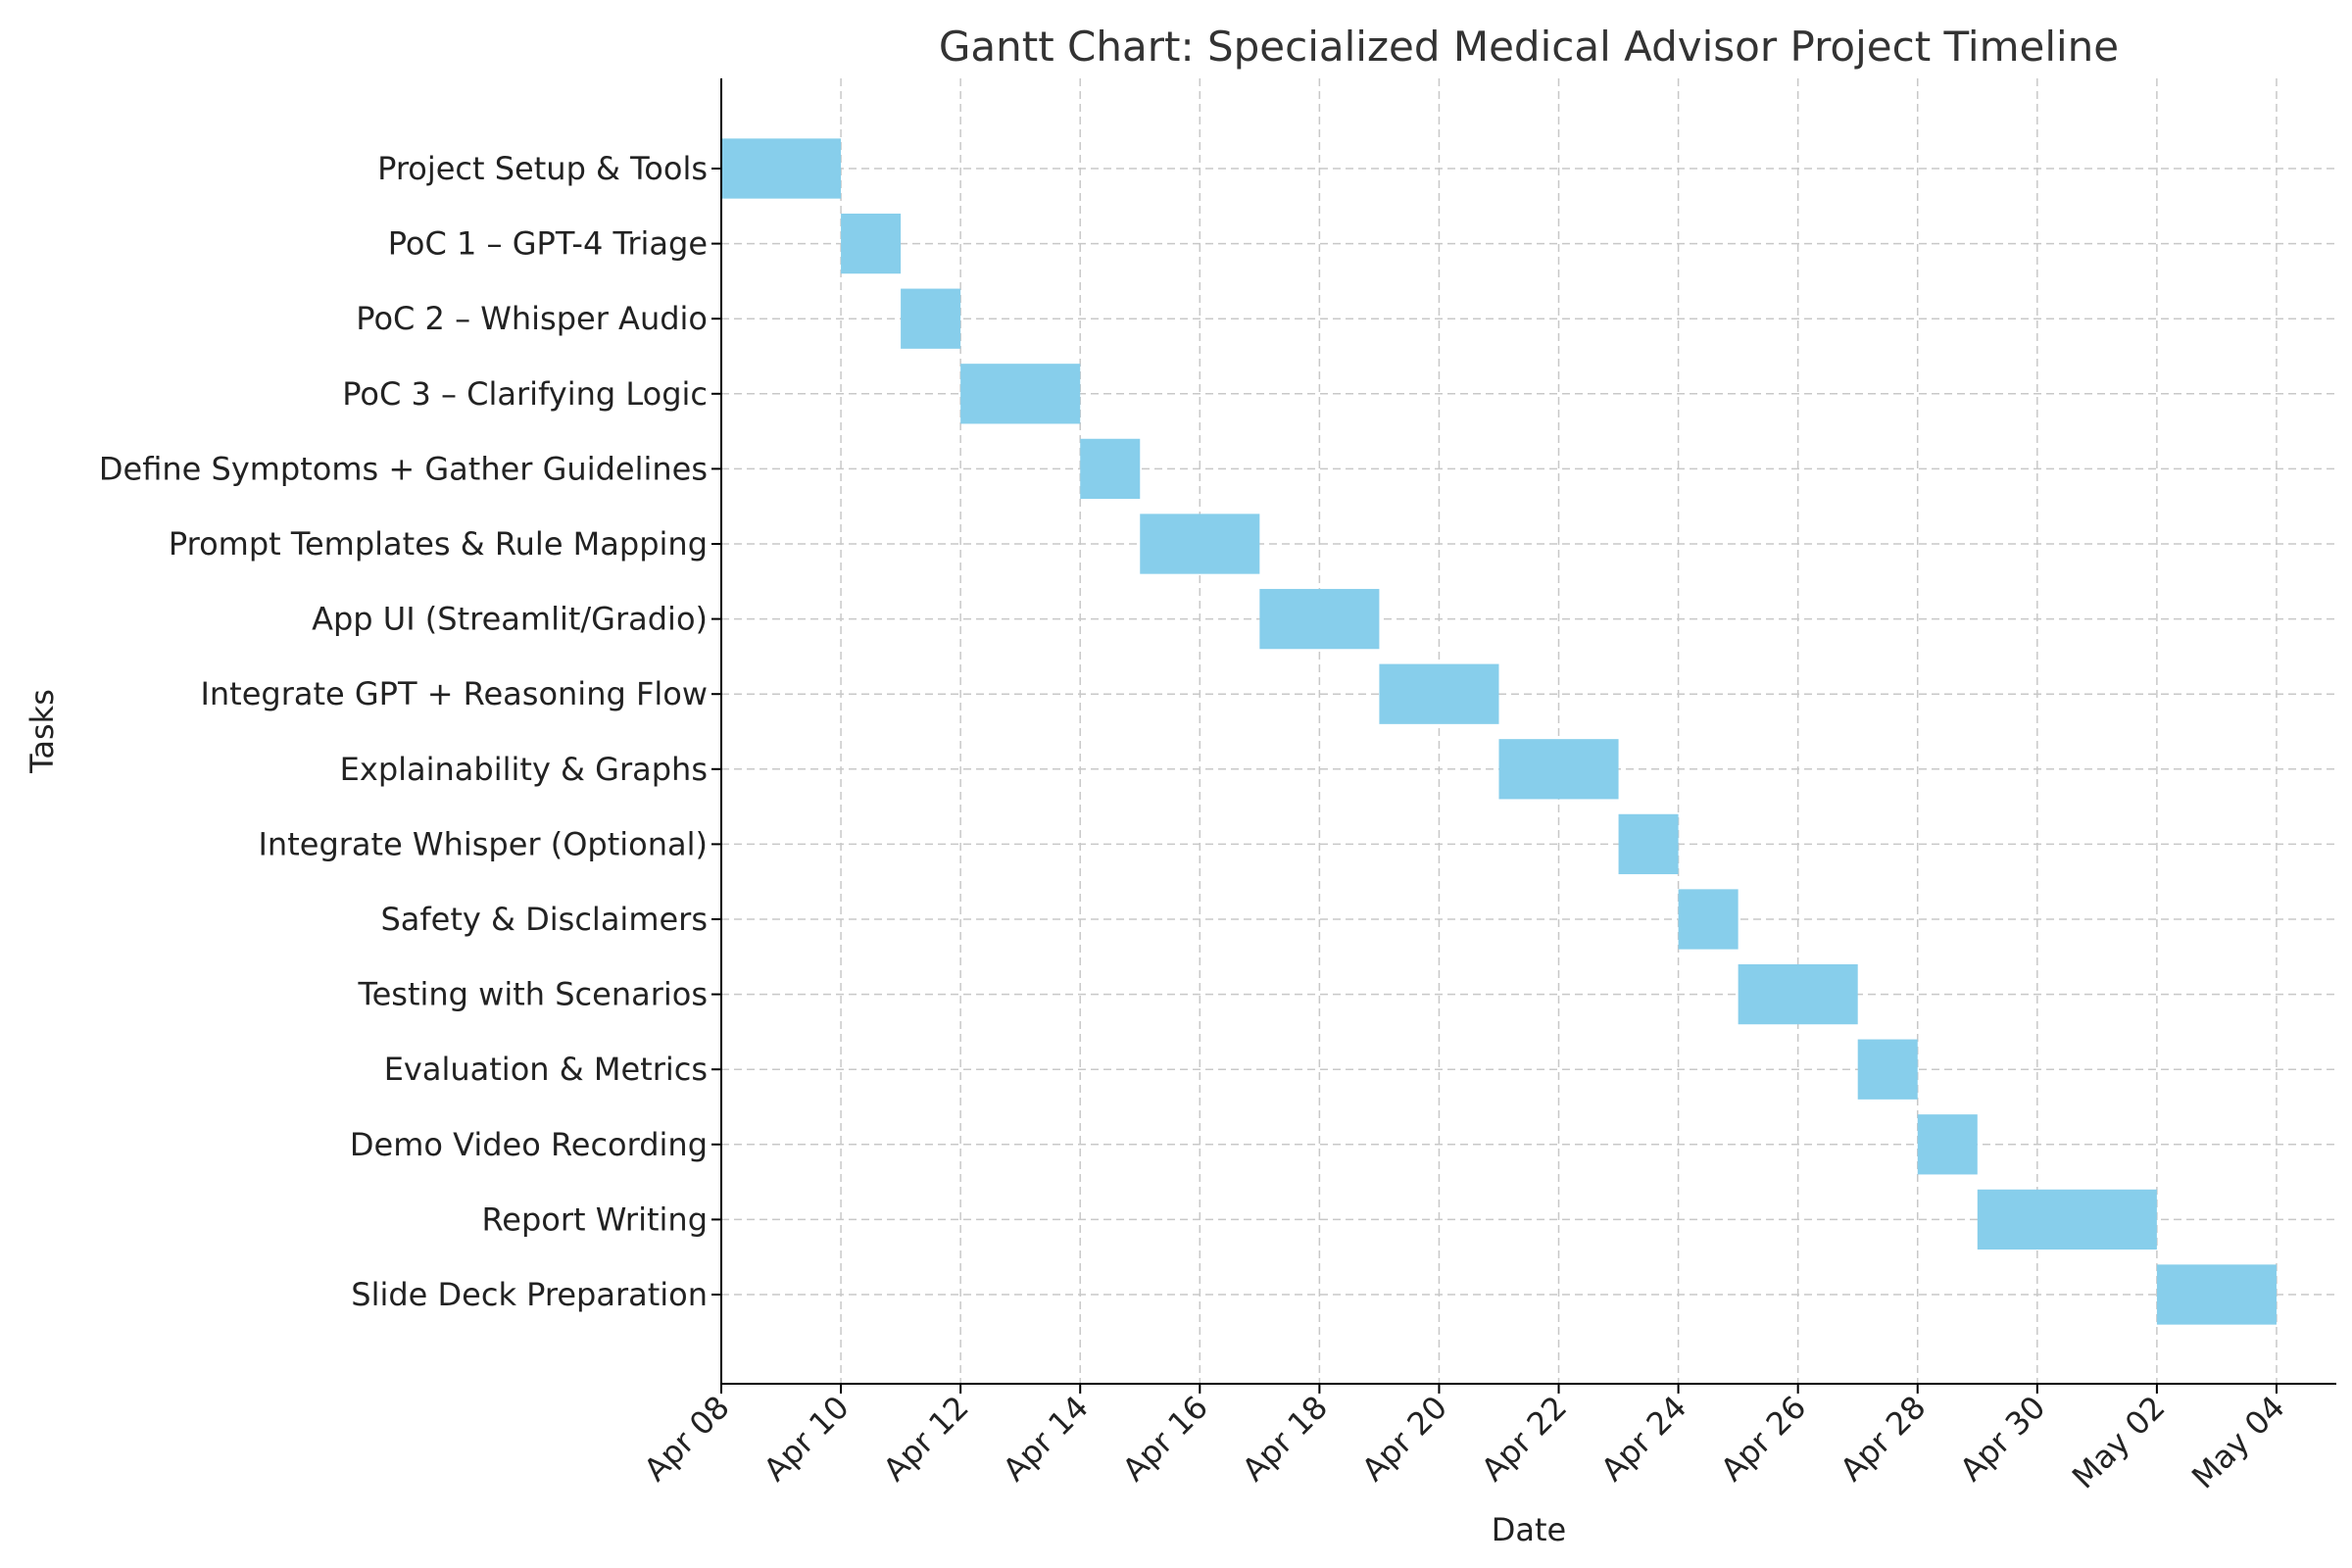 The image size is (2352, 1568). I want to click on task-label: Project Setup & Tools, so click(542, 168).